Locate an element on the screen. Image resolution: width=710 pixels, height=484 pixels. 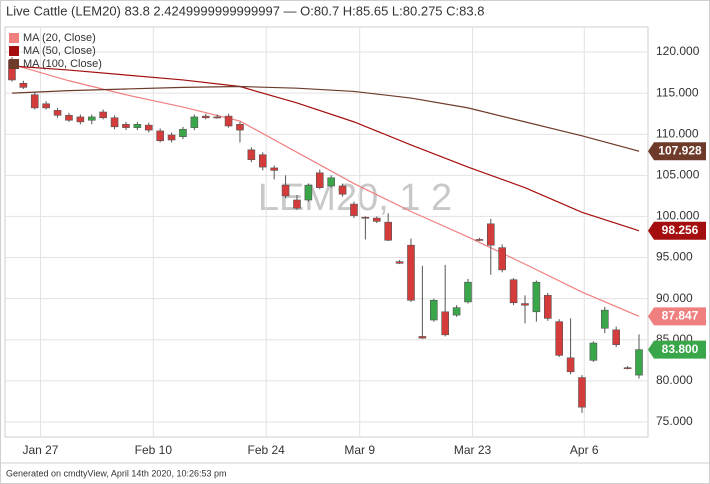
y-tick-label: 115.000 is located at coordinates (677, 92).